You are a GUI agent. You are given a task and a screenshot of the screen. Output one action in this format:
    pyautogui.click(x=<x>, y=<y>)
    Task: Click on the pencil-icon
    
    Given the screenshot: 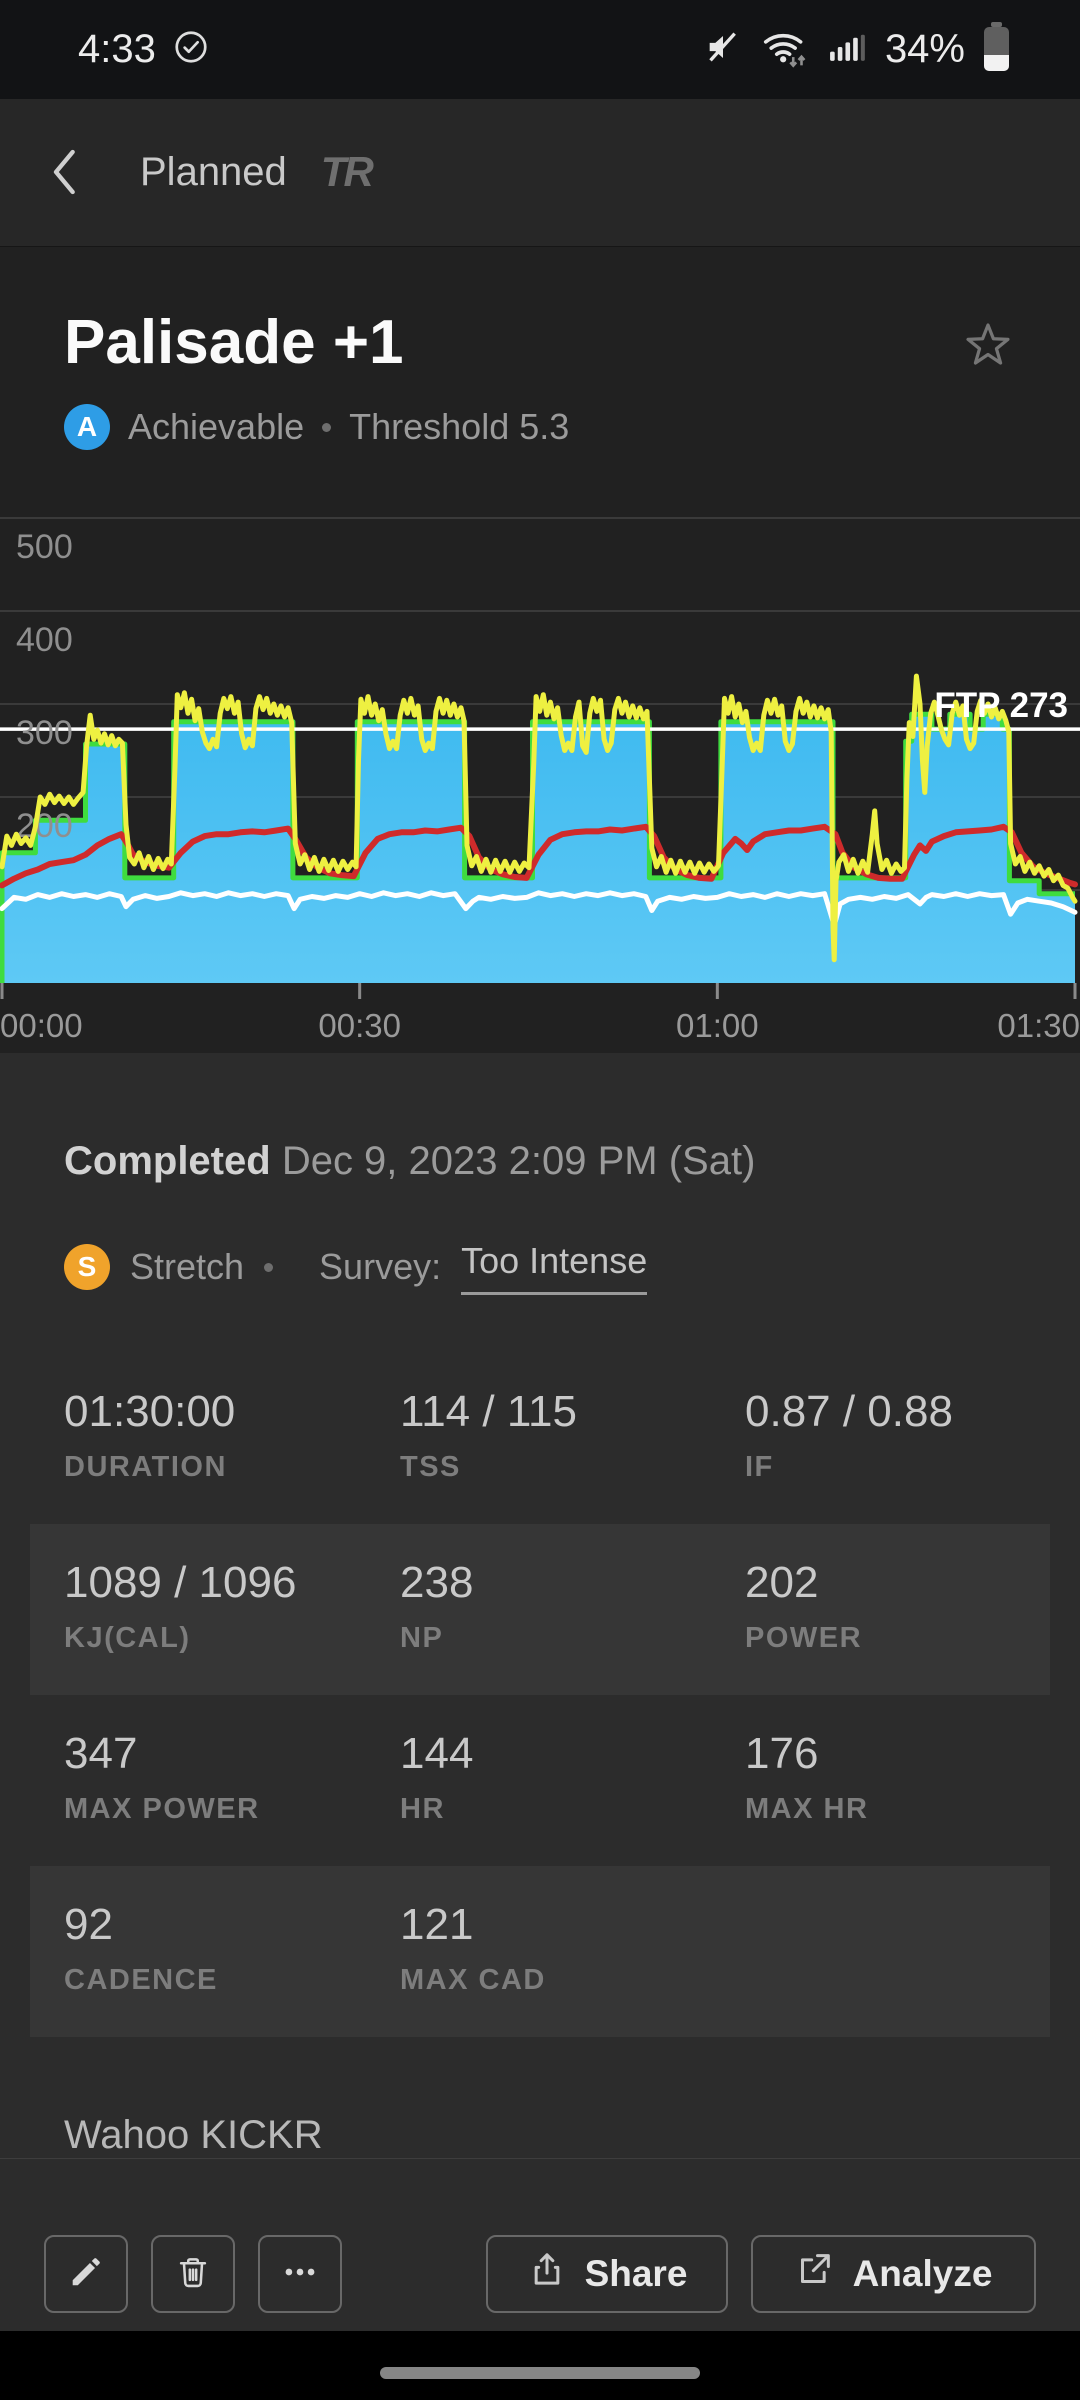 What is the action you would take?
    pyautogui.click(x=86, y=2273)
    